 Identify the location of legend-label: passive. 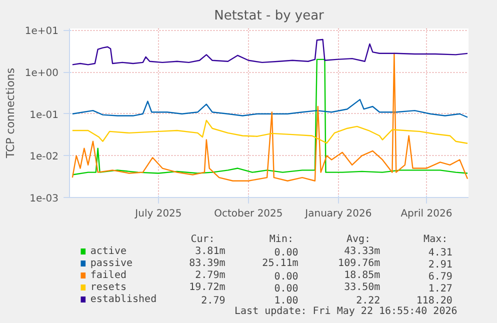
(111, 263).